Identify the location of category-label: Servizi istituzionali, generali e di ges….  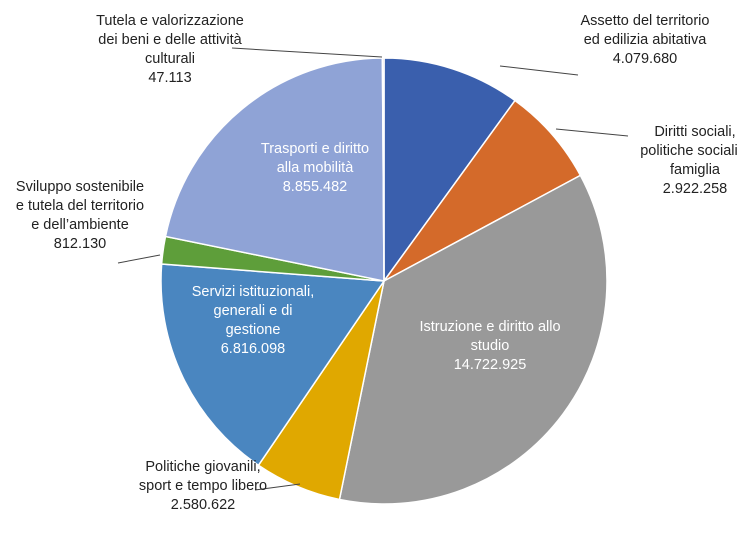
(253, 311).